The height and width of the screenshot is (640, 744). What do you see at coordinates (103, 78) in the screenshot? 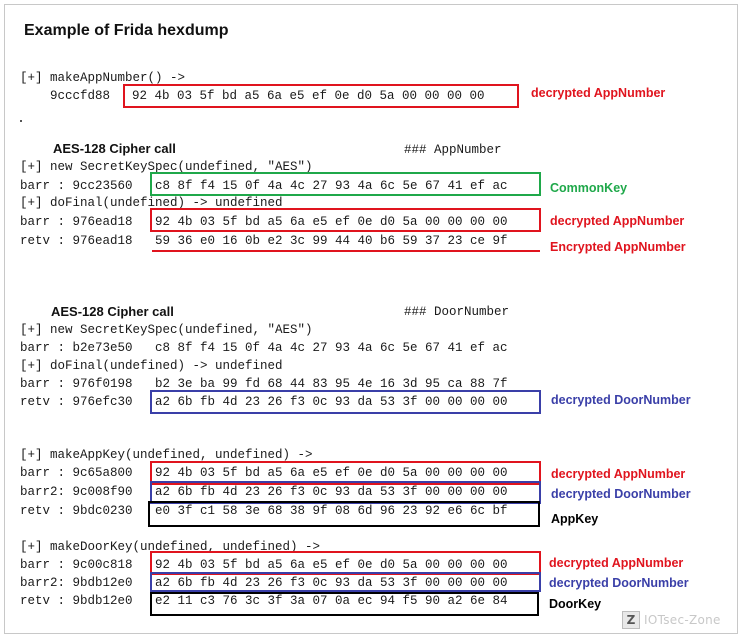
I see `make-app-number-call: [+] makeAppNumber() ->` at bounding box center [103, 78].